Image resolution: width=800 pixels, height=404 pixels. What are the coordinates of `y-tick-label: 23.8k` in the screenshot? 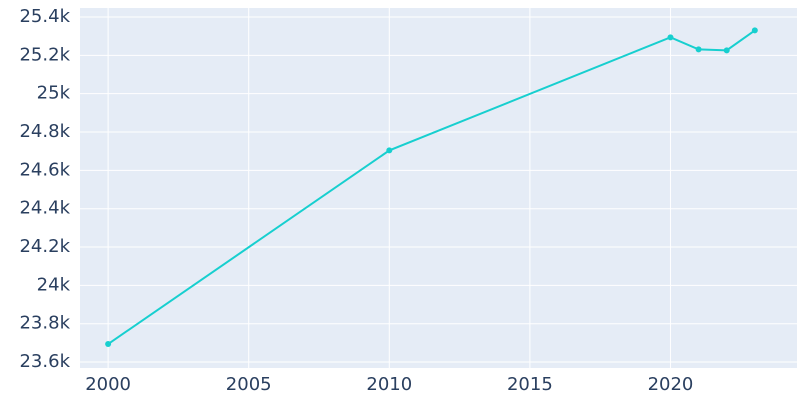 It's located at (44, 323).